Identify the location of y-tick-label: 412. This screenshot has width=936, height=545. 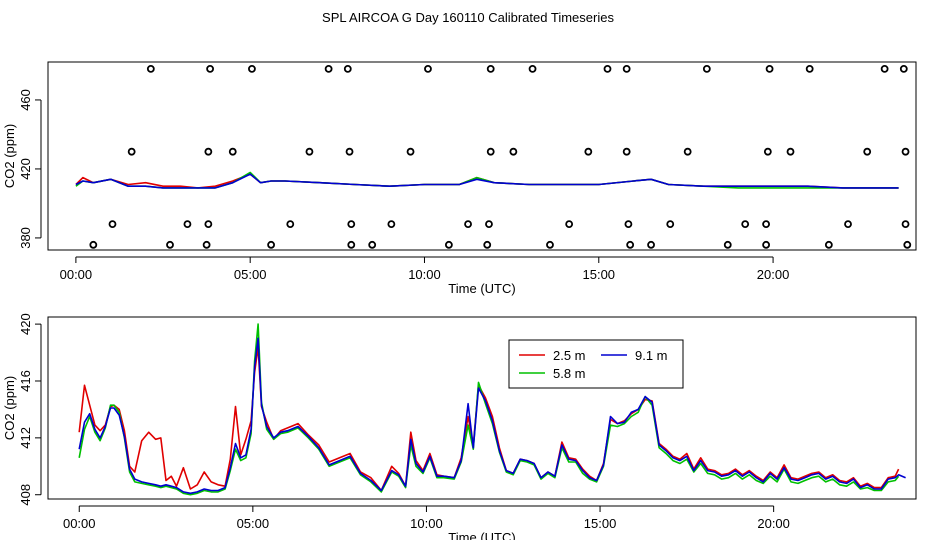
(25, 438).